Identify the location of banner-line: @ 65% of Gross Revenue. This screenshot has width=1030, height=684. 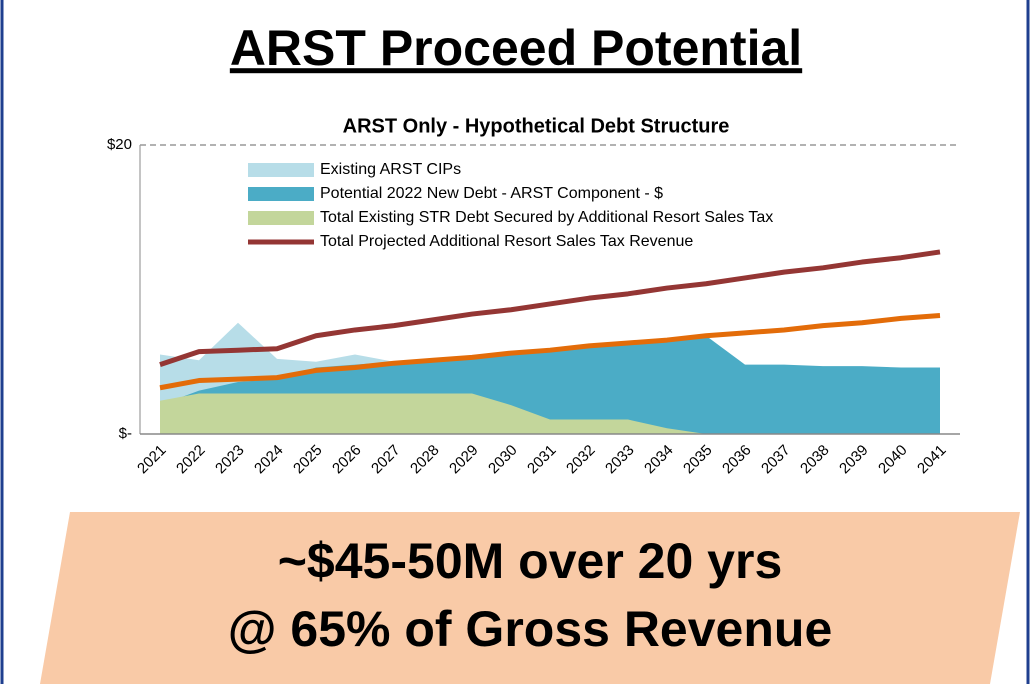
(530, 629).